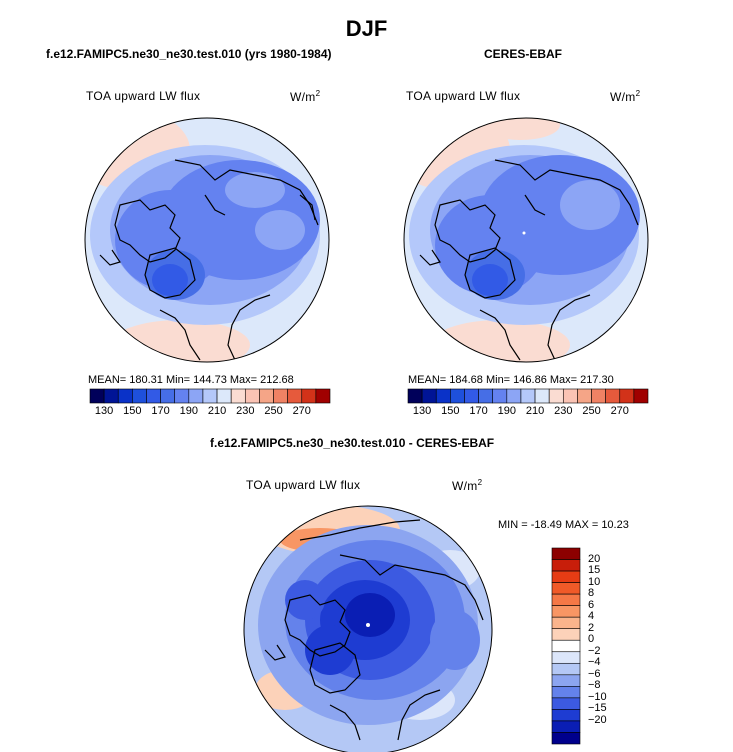 The width and height of the screenshot is (733, 752). I want to click on panel1-colorbar, so click(210, 396).